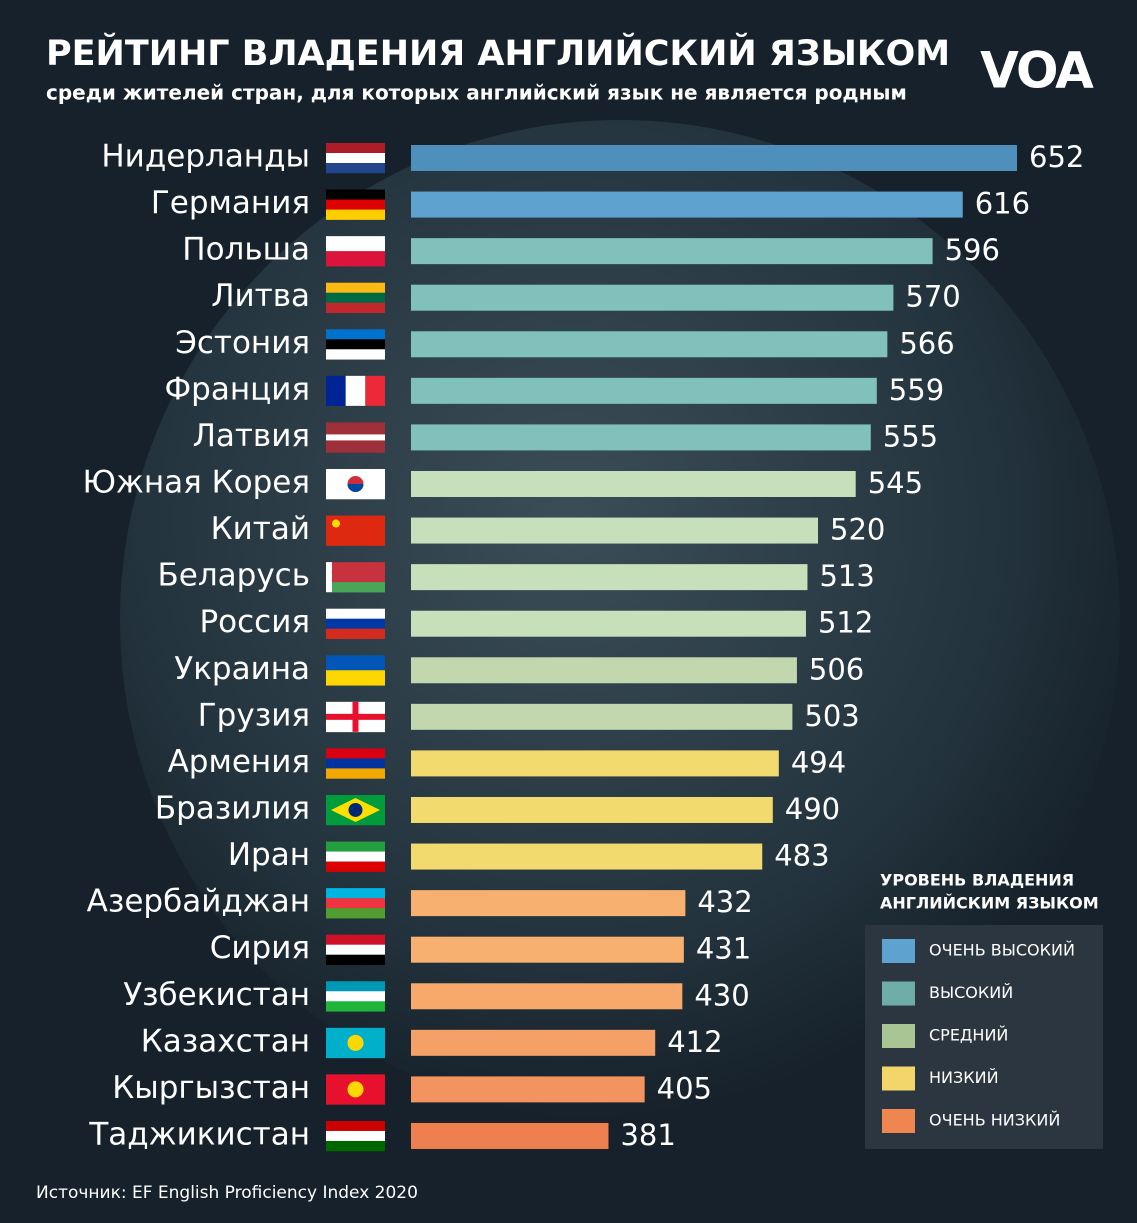 This screenshot has width=1137, height=1223. I want to click on value-label: 545, so click(895, 483).